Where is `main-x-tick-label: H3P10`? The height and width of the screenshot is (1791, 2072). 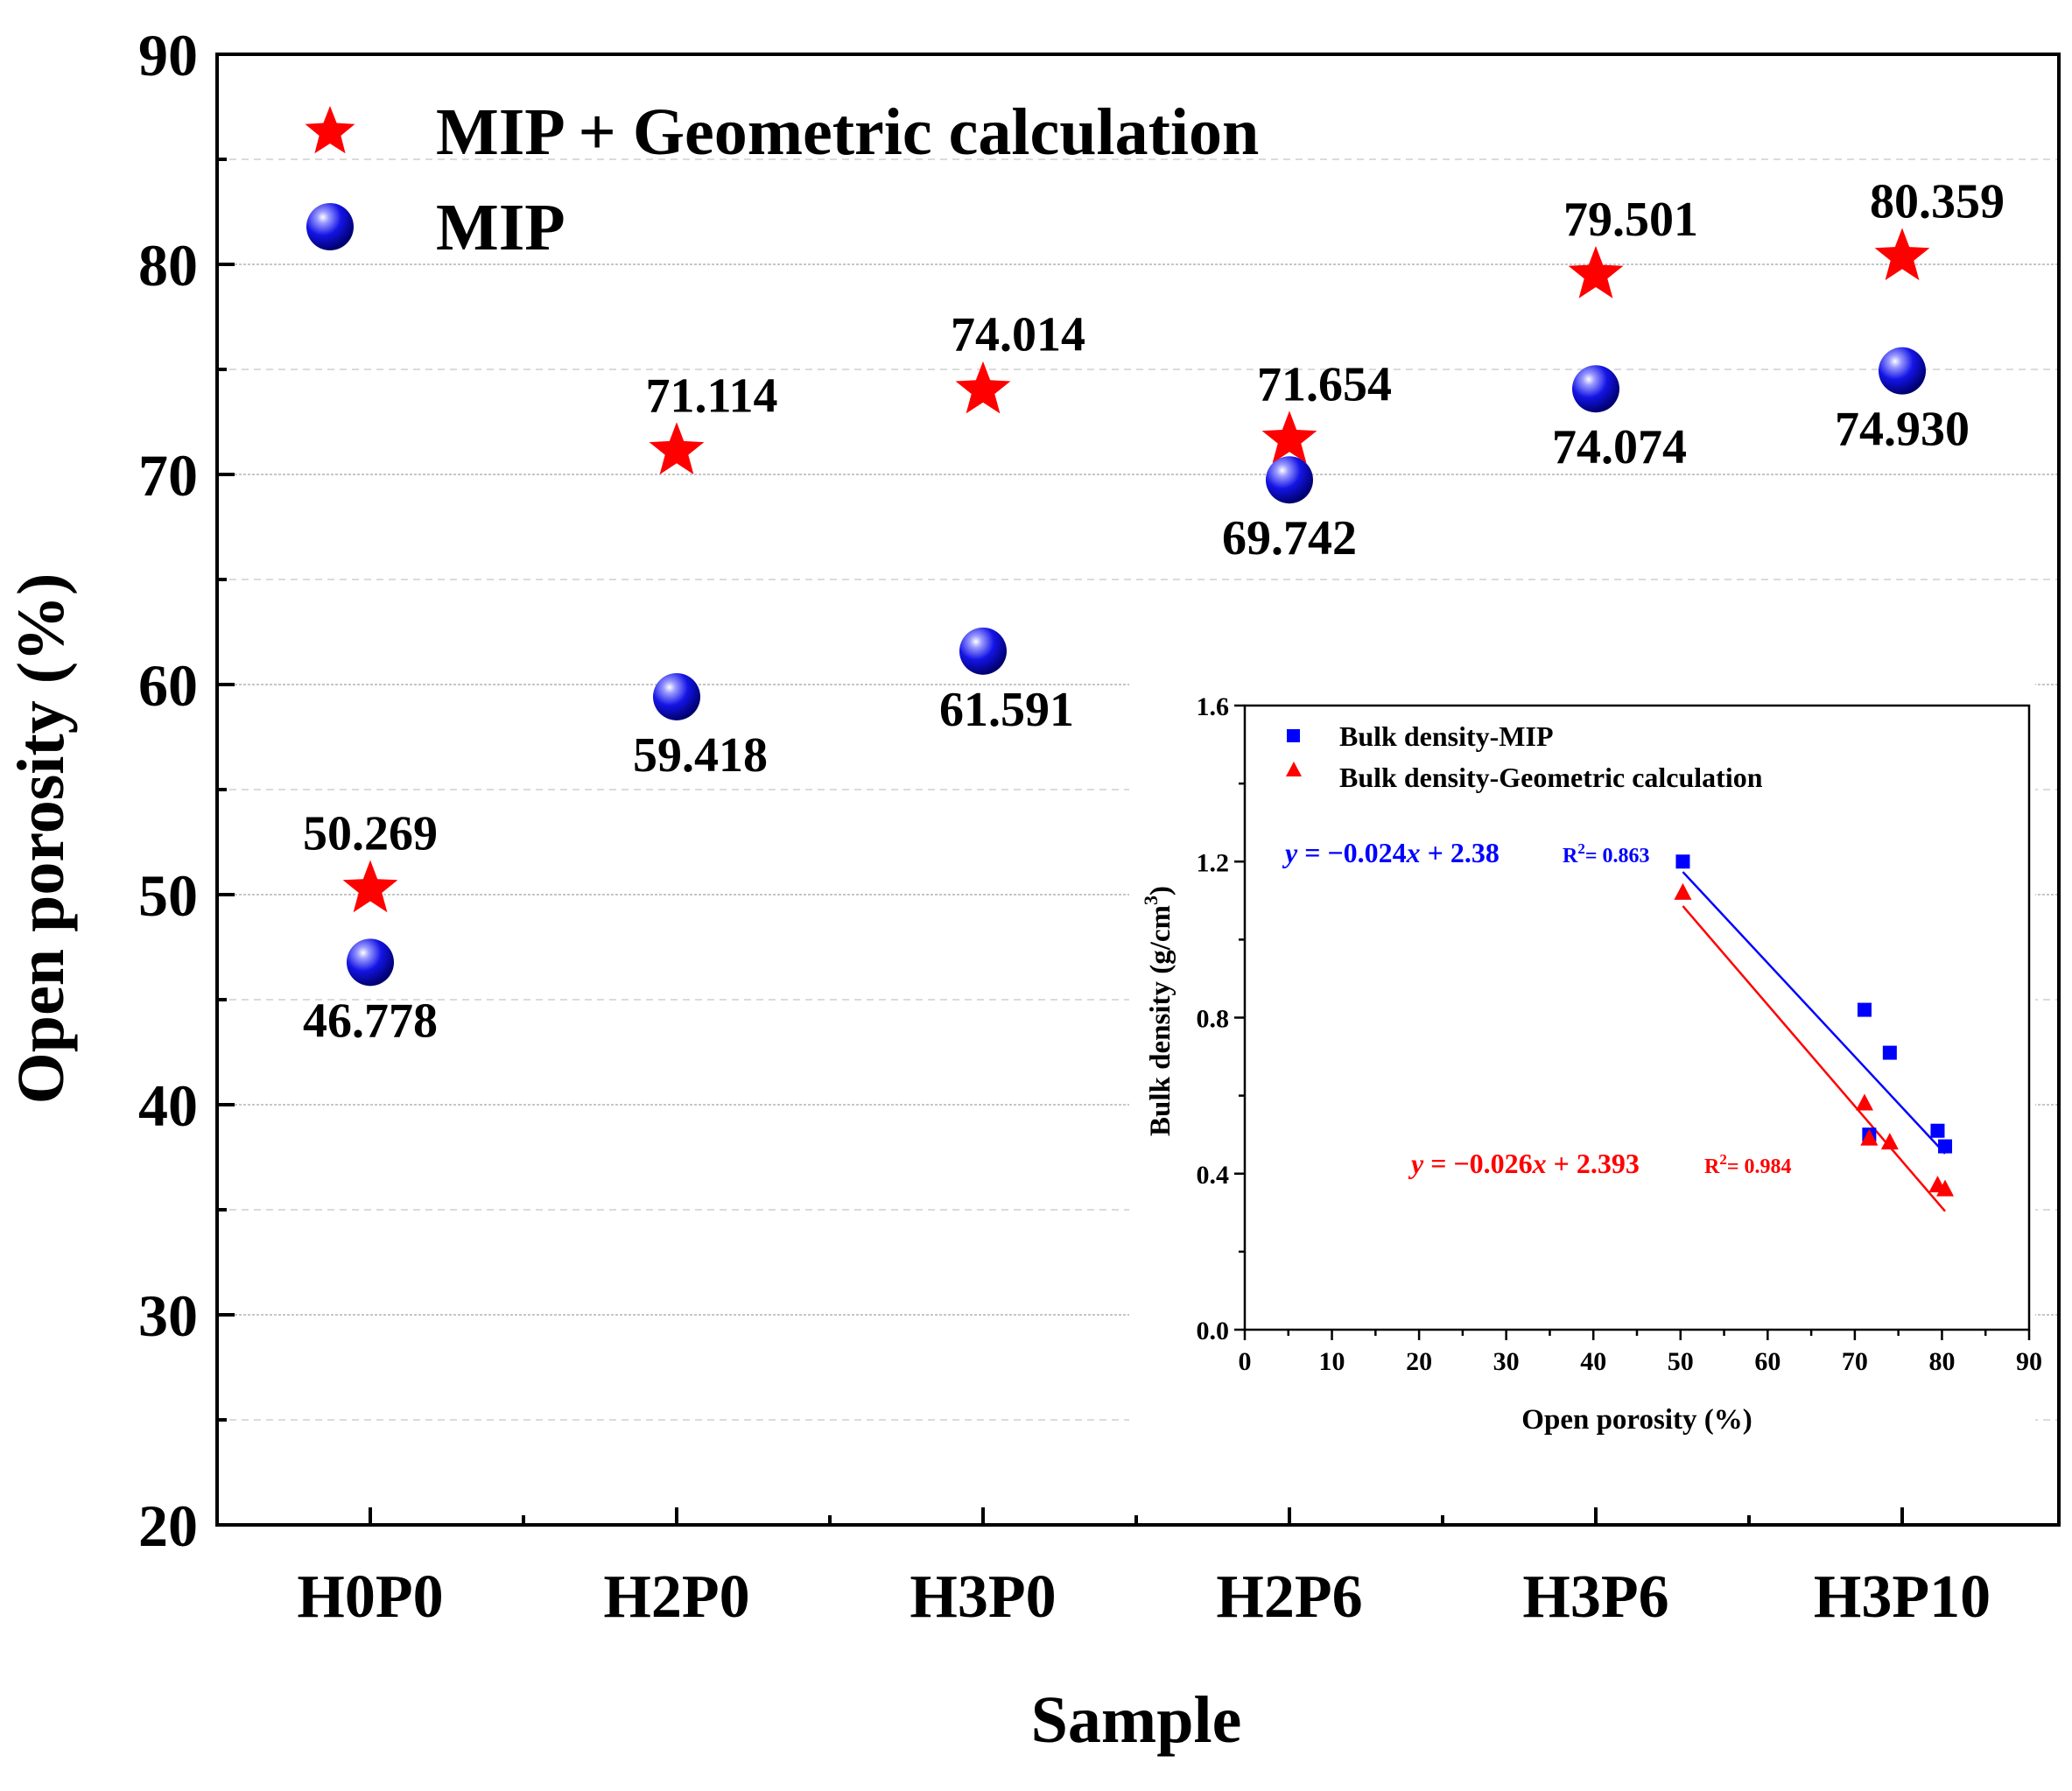
main-x-tick-label: H3P10 is located at coordinates (1903, 1597).